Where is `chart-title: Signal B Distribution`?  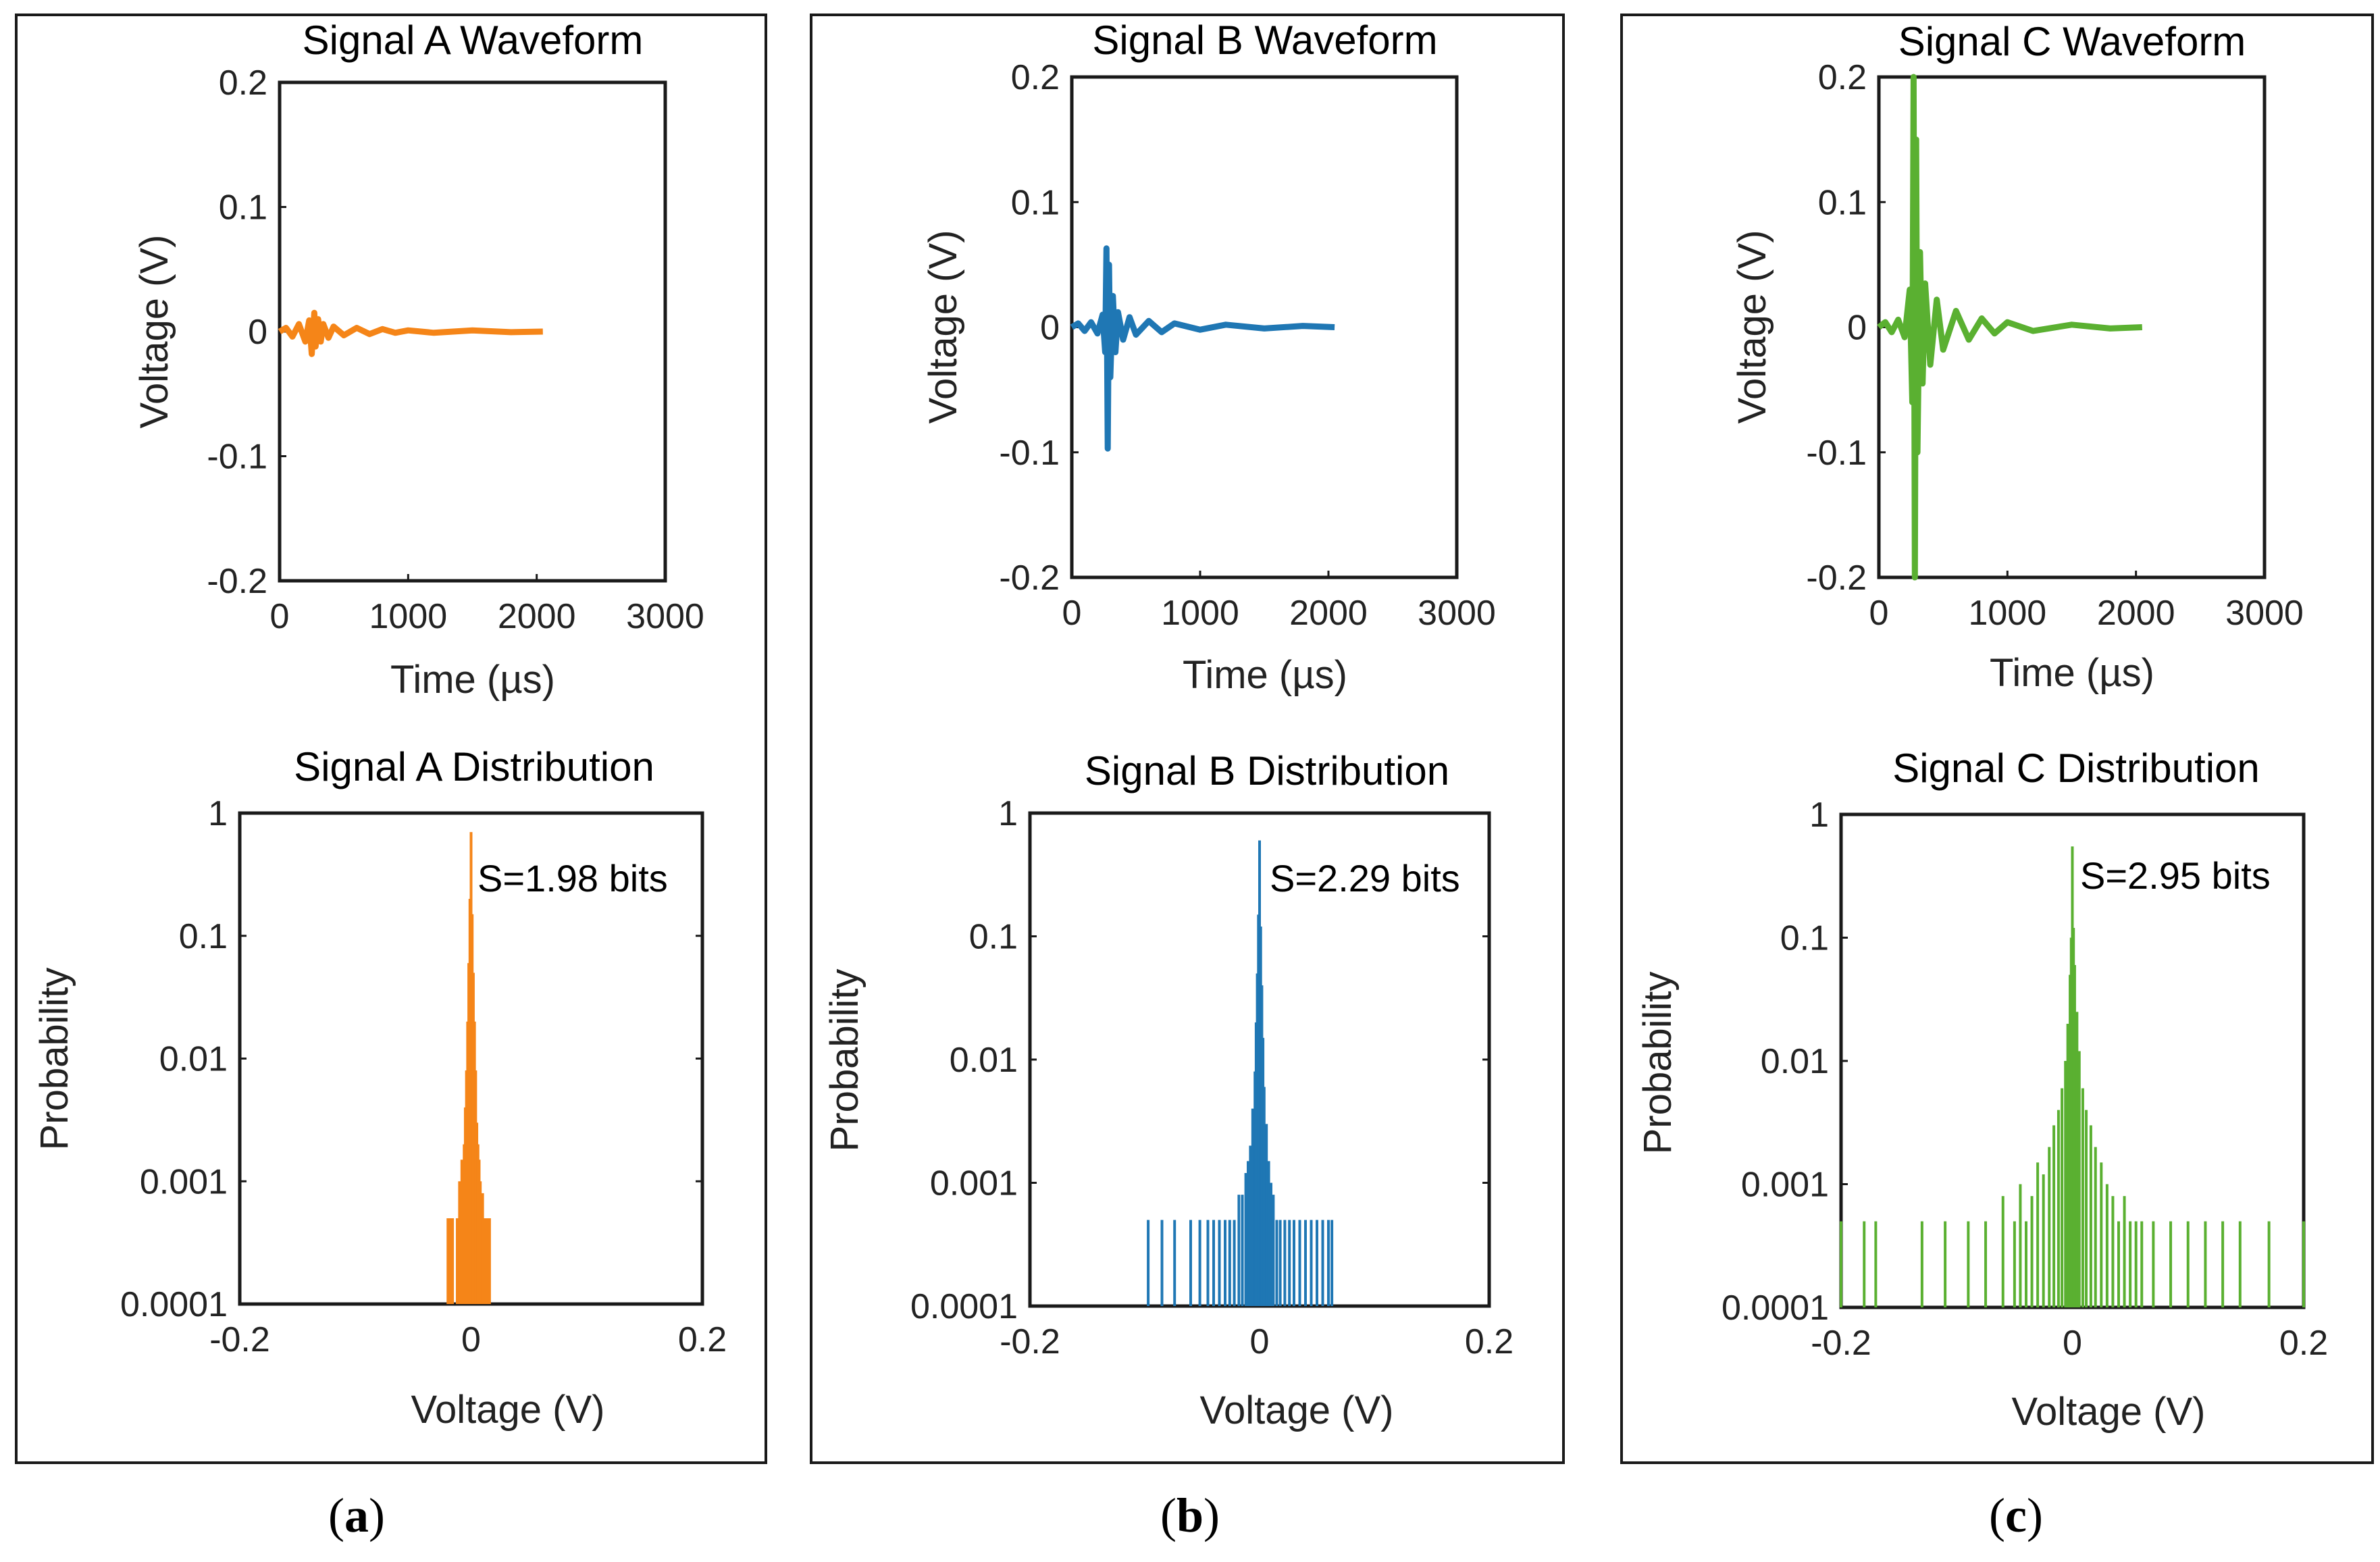 chart-title: Signal B Distribution is located at coordinates (1267, 770).